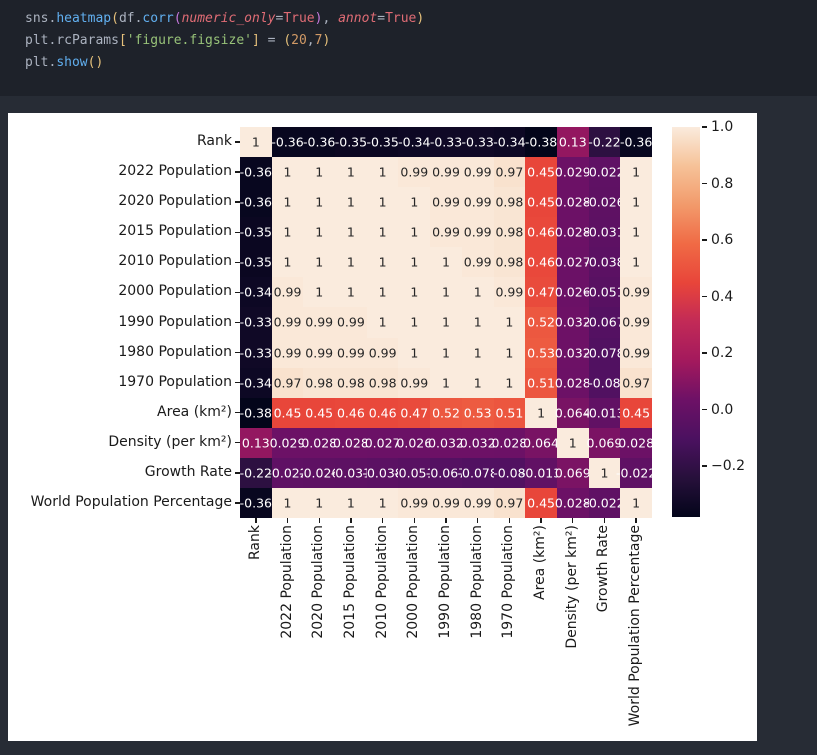 This screenshot has height=755, width=817. I want to click on cell-annotation: 0.98, so click(509, 232).